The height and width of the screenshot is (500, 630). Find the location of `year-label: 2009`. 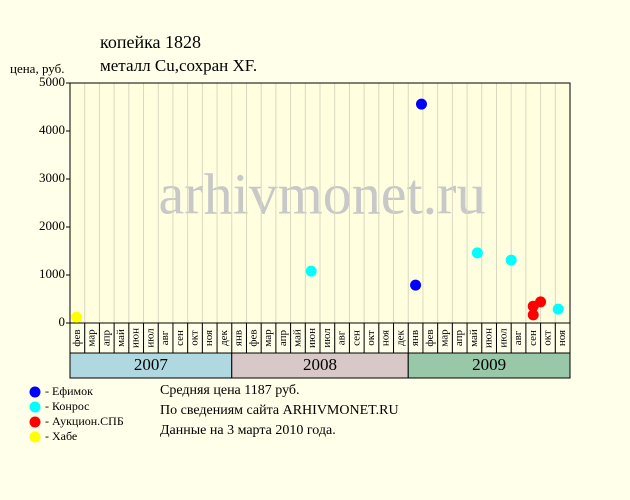

year-label: 2009 is located at coordinates (489, 364).